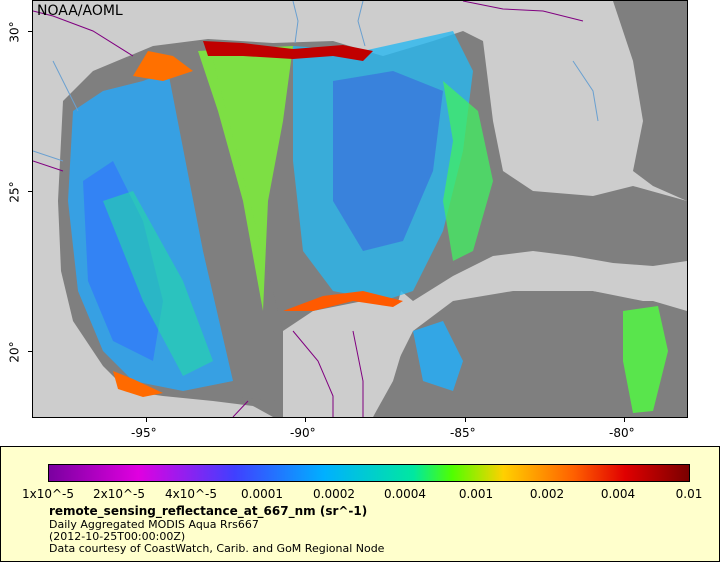  I want to click on lon-label-95: -95°, so click(144, 433).